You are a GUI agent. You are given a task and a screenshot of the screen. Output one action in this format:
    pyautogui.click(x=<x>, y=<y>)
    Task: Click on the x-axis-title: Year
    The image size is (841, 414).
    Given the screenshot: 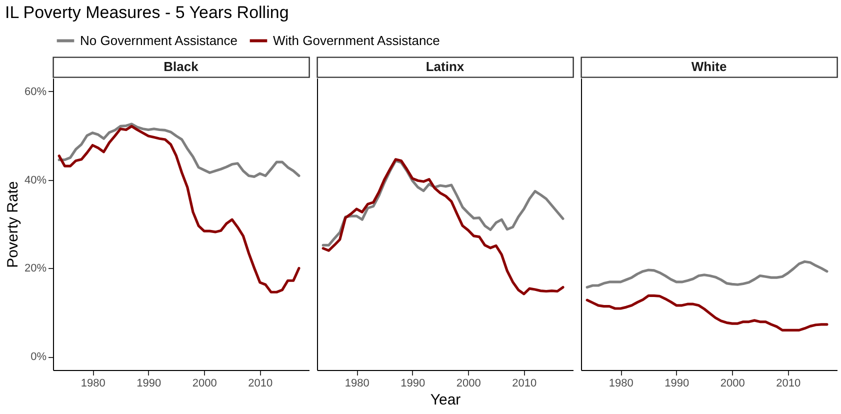 What is the action you would take?
    pyautogui.click(x=445, y=400)
    